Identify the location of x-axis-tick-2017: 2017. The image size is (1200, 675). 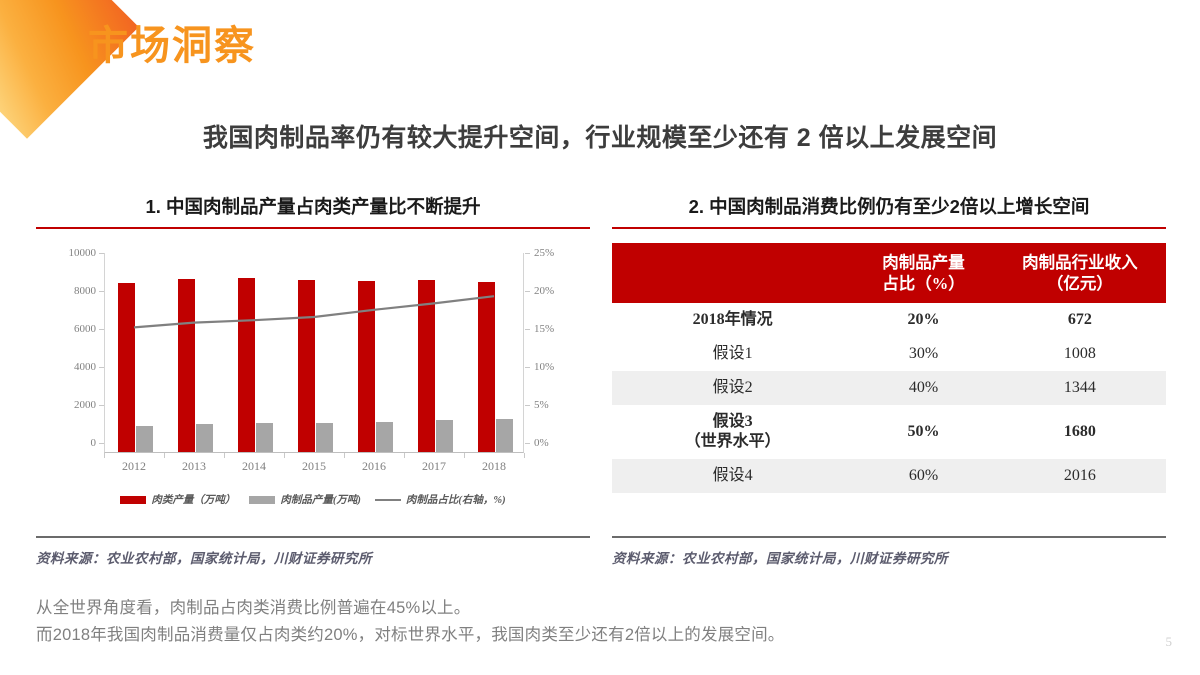
(434, 466).